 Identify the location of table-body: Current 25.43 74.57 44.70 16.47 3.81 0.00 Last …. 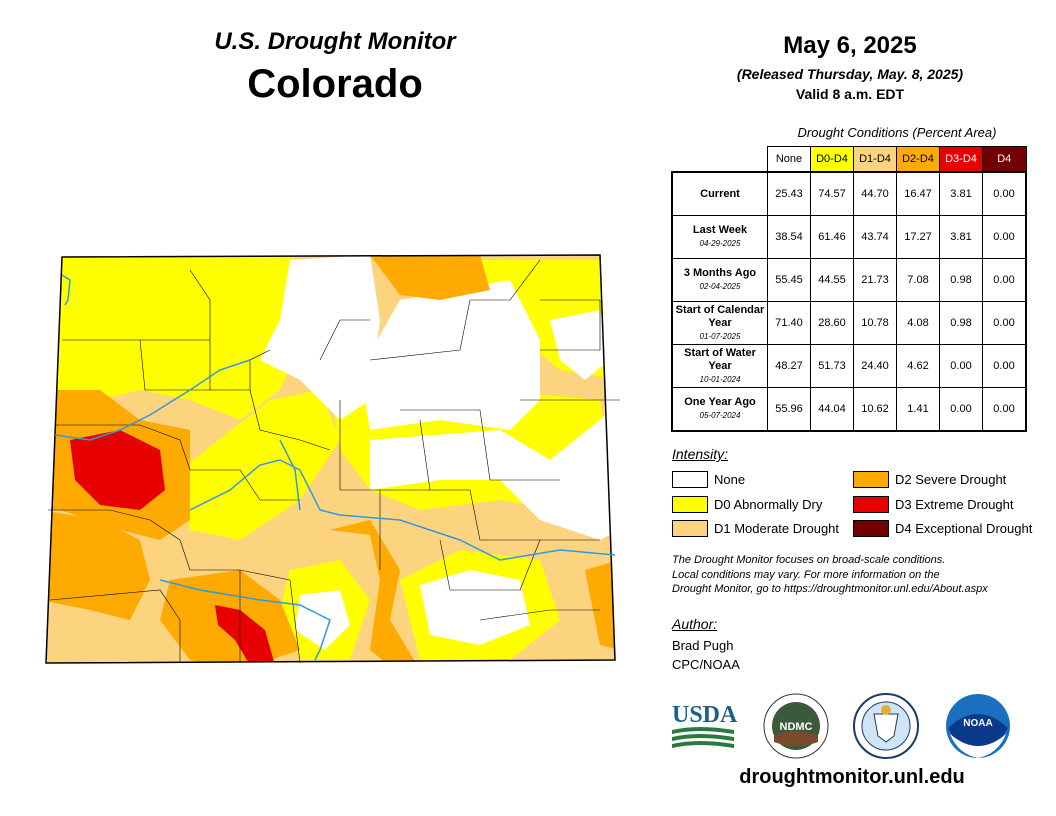
(849, 301).